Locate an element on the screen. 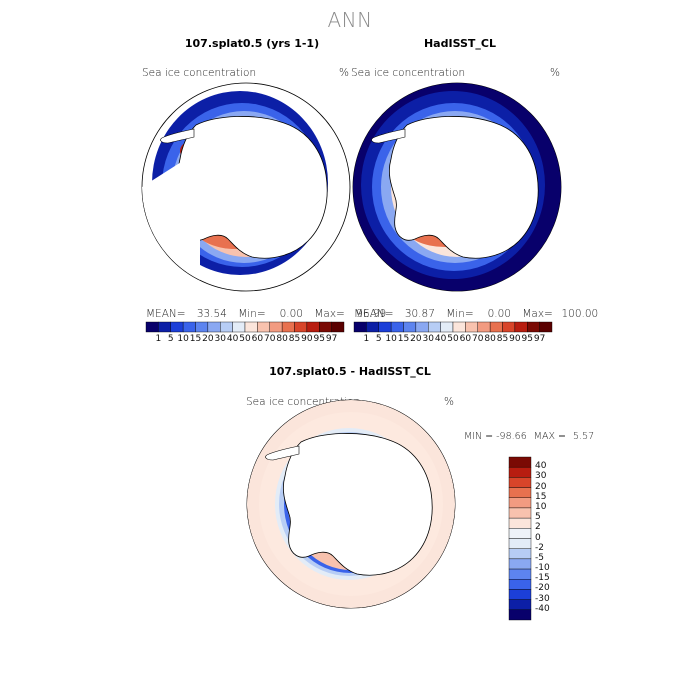 This screenshot has width=700, height=700. model-colorbar-tick-label: 50 is located at coordinates (245, 339).